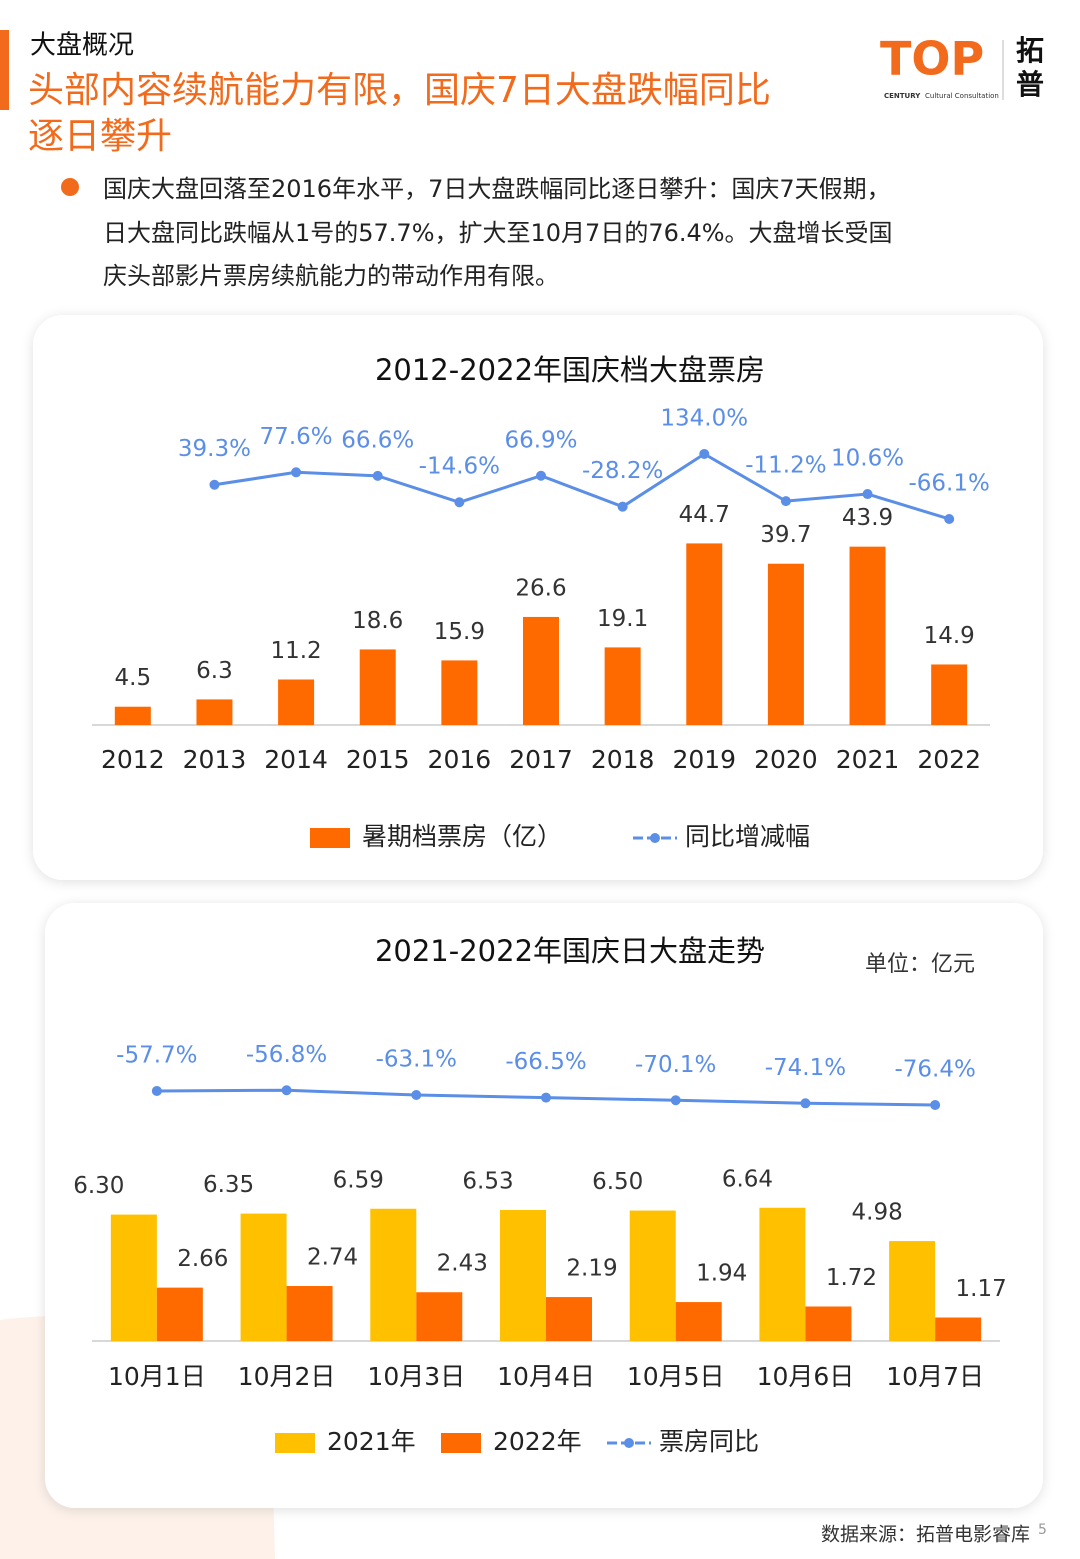 The height and width of the screenshot is (1559, 1080). I want to click on data-label: -66.1%, so click(948, 483).